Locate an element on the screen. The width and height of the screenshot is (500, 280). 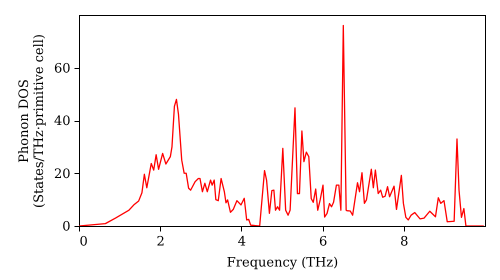
x-tick-label: 8 is located at coordinates (404, 242).